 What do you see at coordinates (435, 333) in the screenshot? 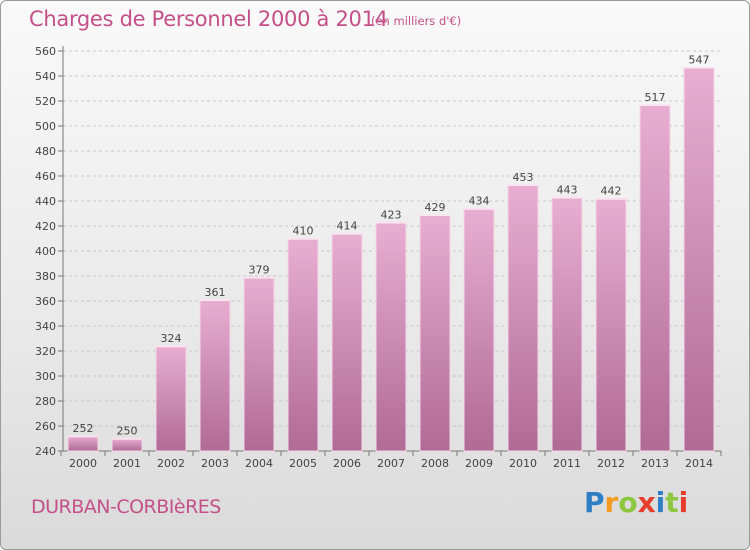
I see `bar-2008` at bounding box center [435, 333].